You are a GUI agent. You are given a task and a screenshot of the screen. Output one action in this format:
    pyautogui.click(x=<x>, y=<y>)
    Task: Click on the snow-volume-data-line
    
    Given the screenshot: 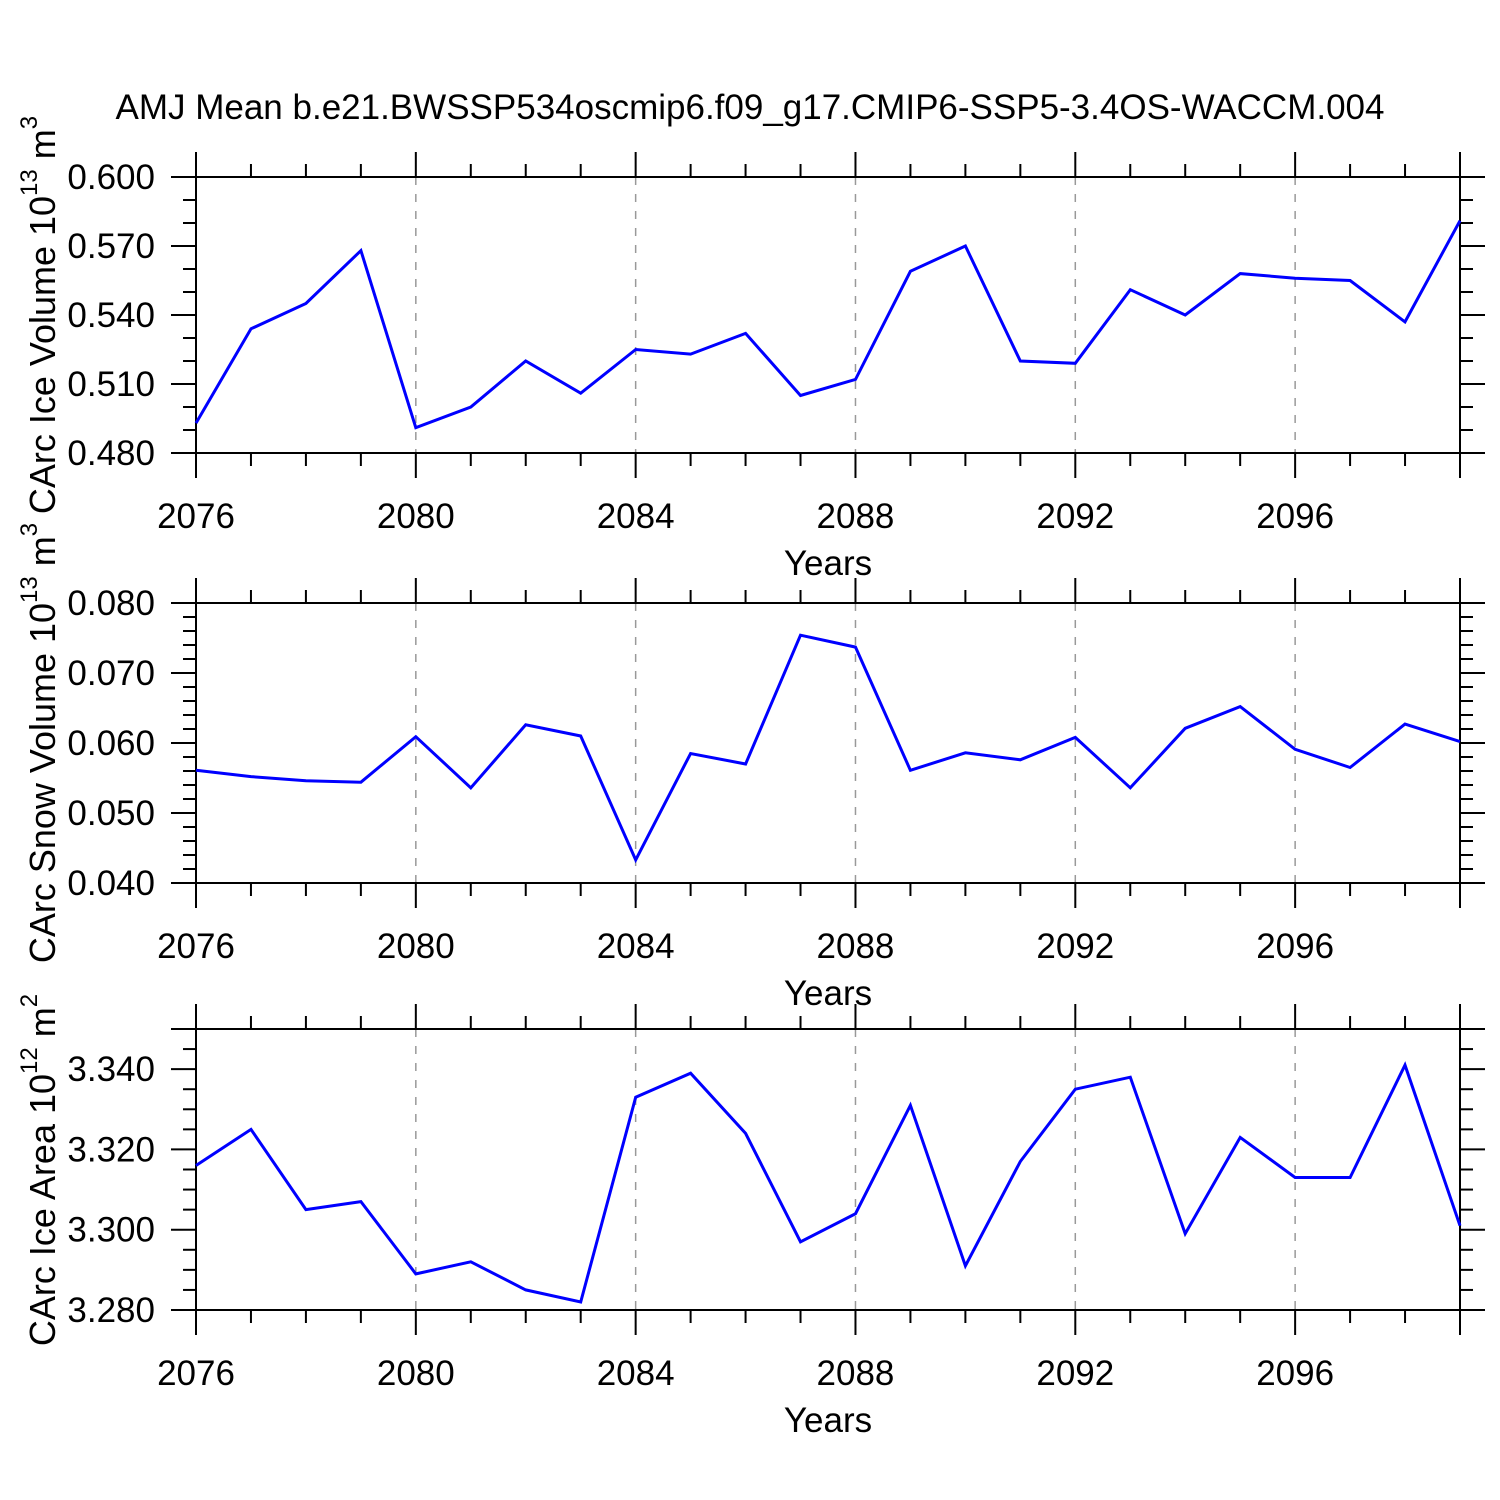 What is the action you would take?
    pyautogui.click(x=828, y=748)
    